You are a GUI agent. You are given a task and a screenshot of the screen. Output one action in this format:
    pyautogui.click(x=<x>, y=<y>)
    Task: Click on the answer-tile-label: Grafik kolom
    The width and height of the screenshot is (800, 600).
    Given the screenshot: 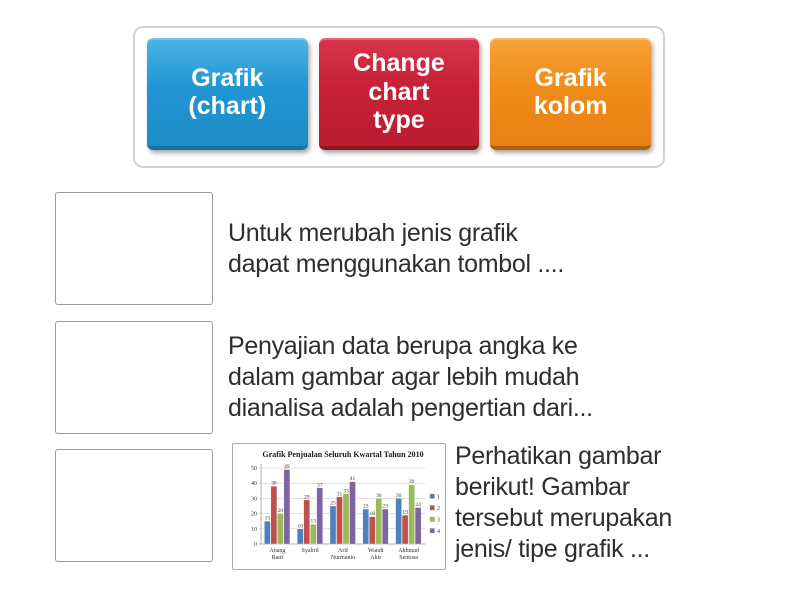 What is the action you would take?
    pyautogui.click(x=570, y=92)
    